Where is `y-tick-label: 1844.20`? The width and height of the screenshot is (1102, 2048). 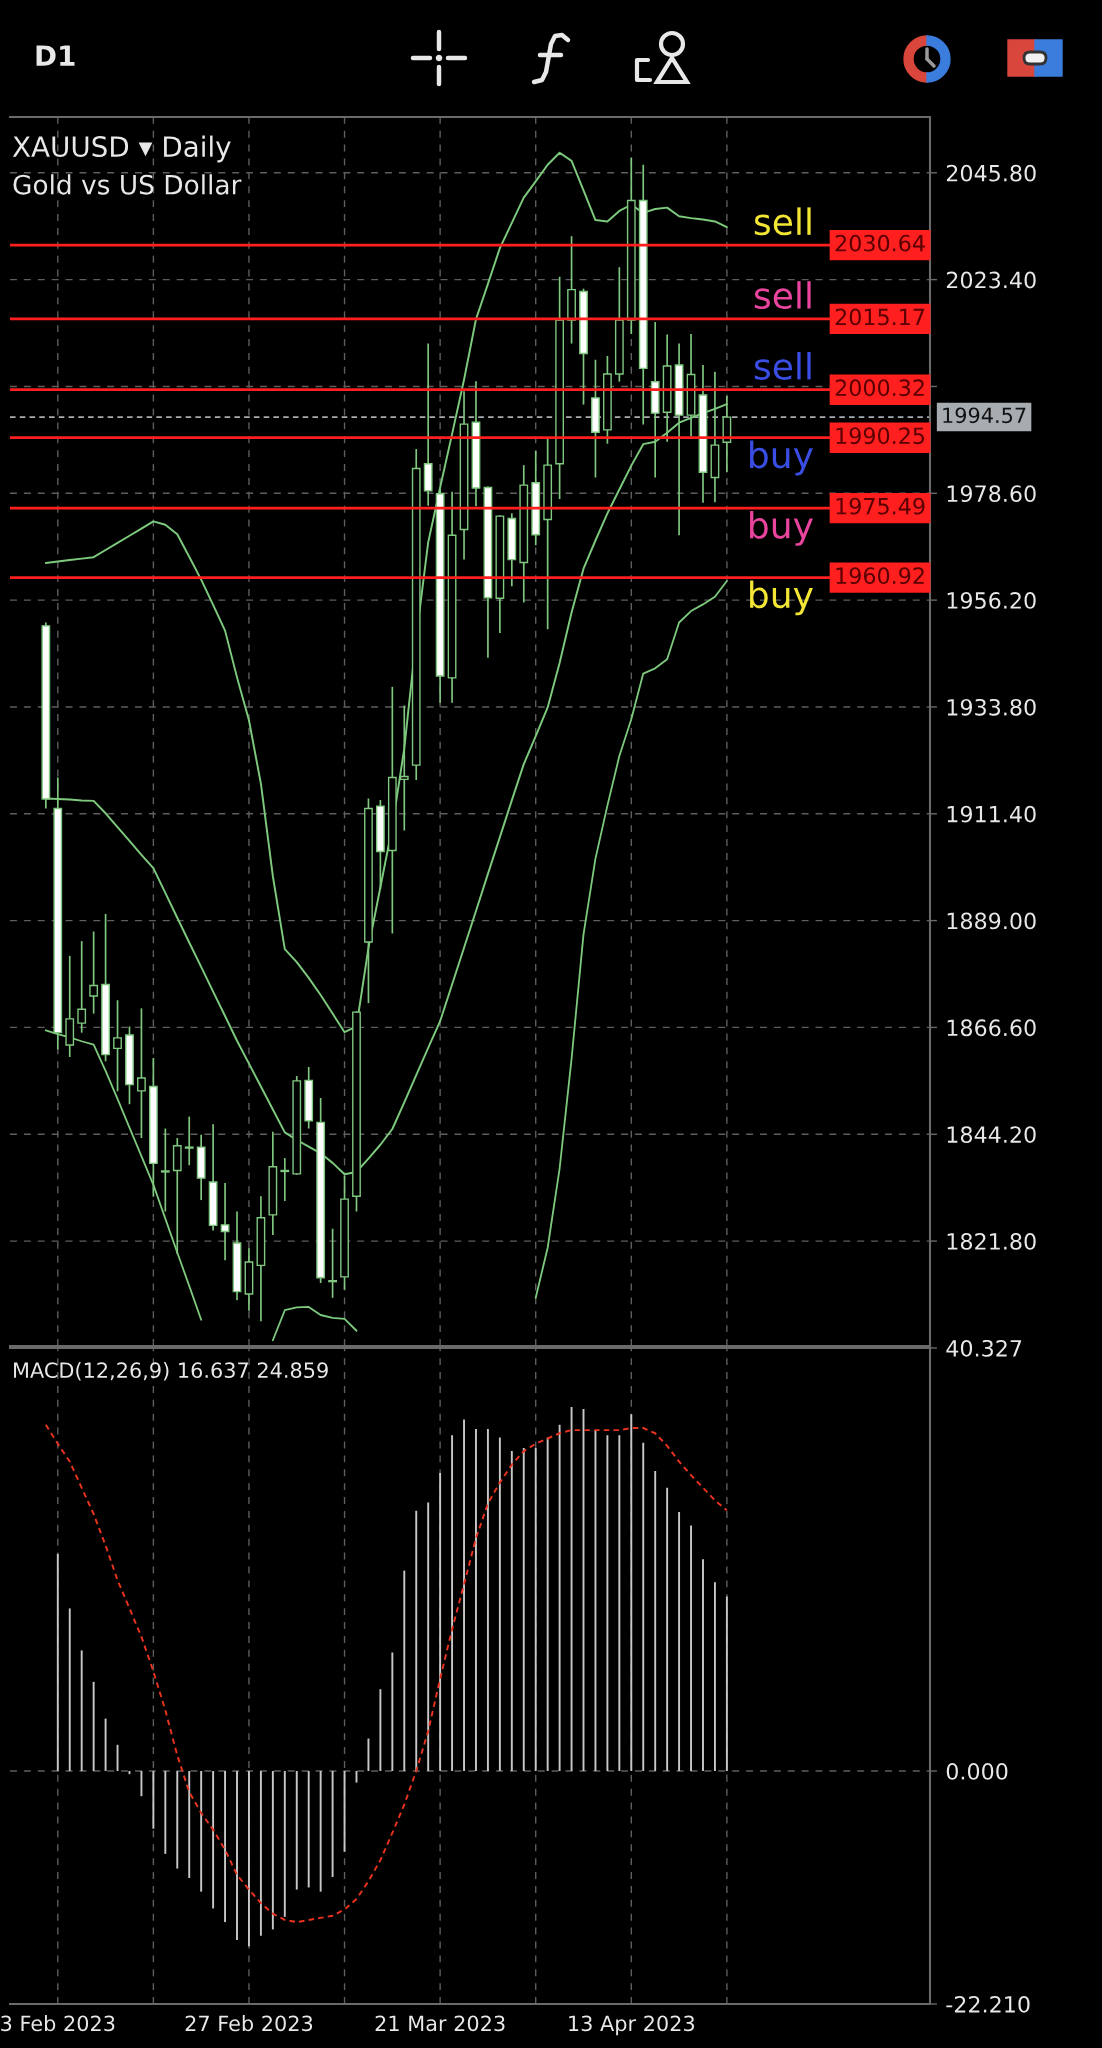 y-tick-label: 1844.20 is located at coordinates (991, 1135).